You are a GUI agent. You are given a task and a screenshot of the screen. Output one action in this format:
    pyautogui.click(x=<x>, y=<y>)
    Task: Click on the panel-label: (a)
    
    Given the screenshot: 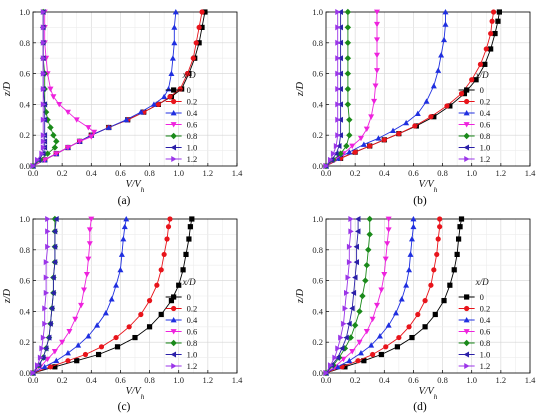 What is the action you would take?
    pyautogui.click(x=124, y=201)
    